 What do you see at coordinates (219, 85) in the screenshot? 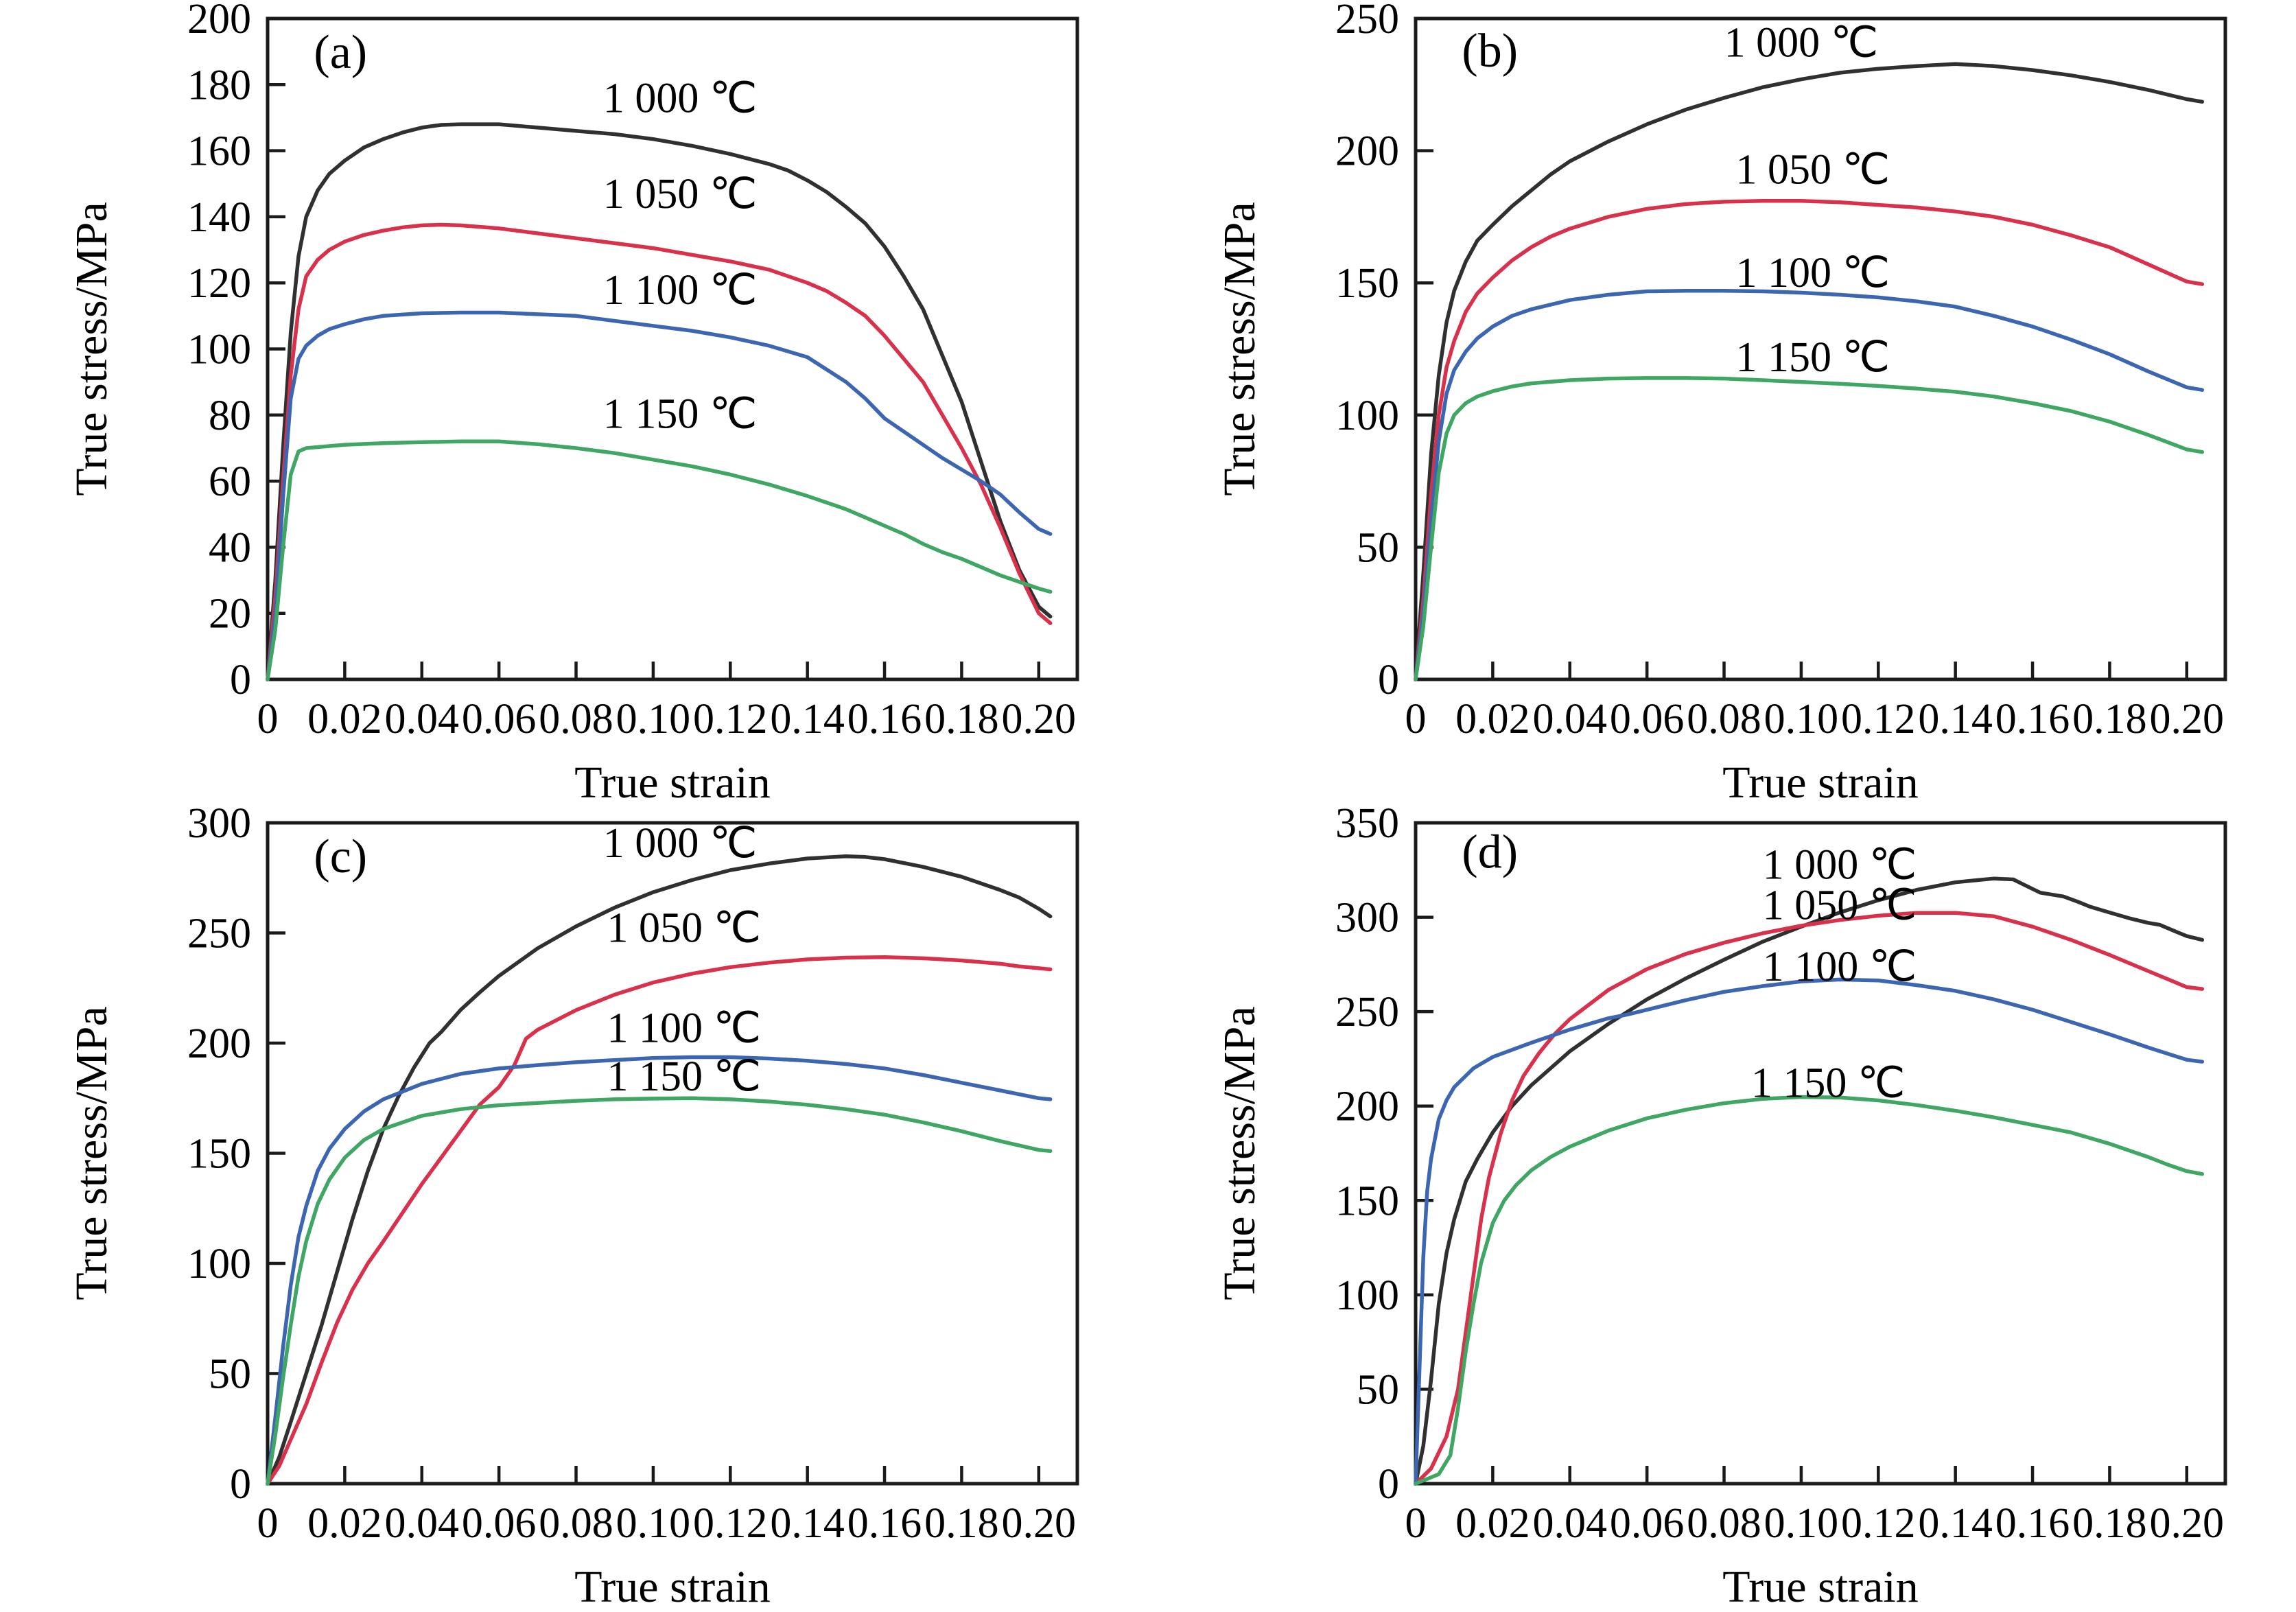
I see `y-tick-label: 180` at bounding box center [219, 85].